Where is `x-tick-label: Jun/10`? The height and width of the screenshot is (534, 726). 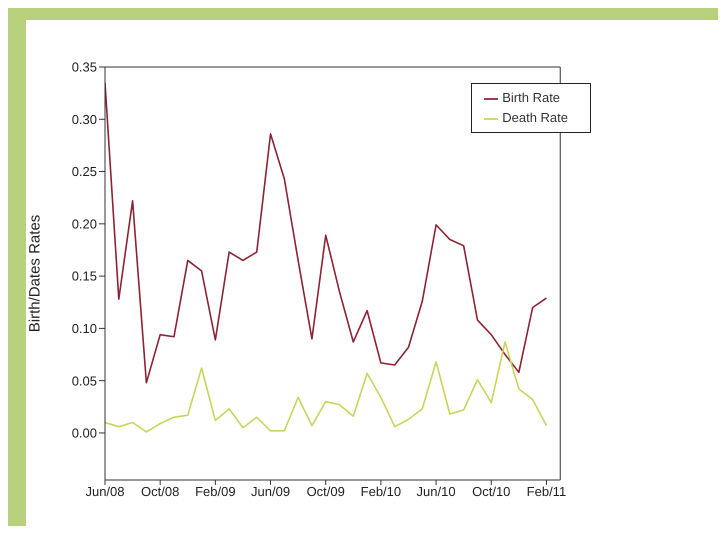
x-tick-label: Jun/10 is located at coordinates (436, 492).